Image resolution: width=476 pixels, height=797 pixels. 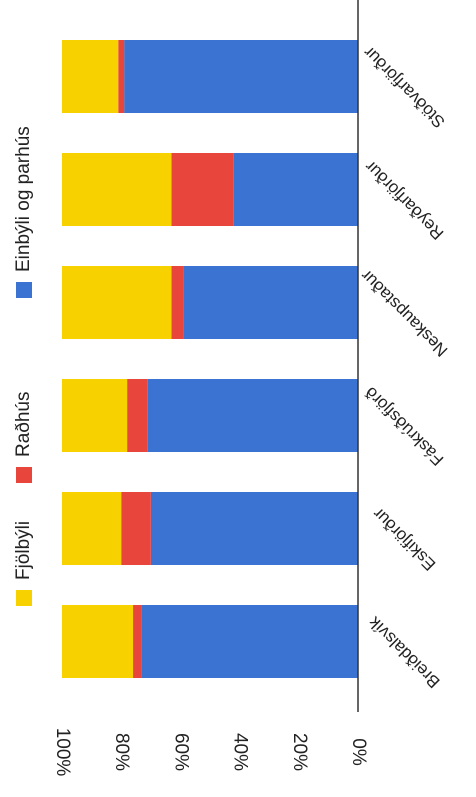 What do you see at coordinates (23, 199) in the screenshot?
I see `legend-label: Einbýli og parhús` at bounding box center [23, 199].